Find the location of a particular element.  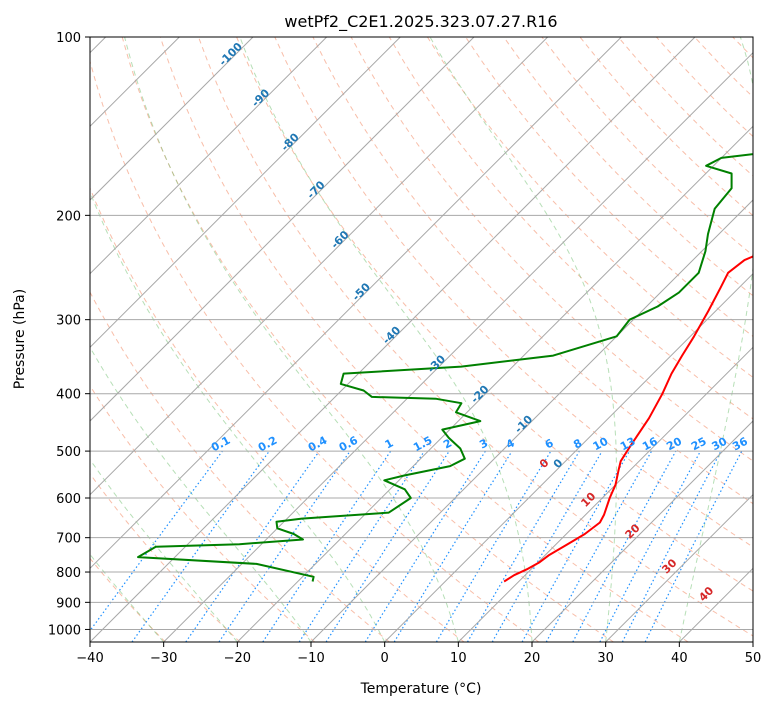

mixing-ratio-label: 3 is located at coordinates (483, 443).